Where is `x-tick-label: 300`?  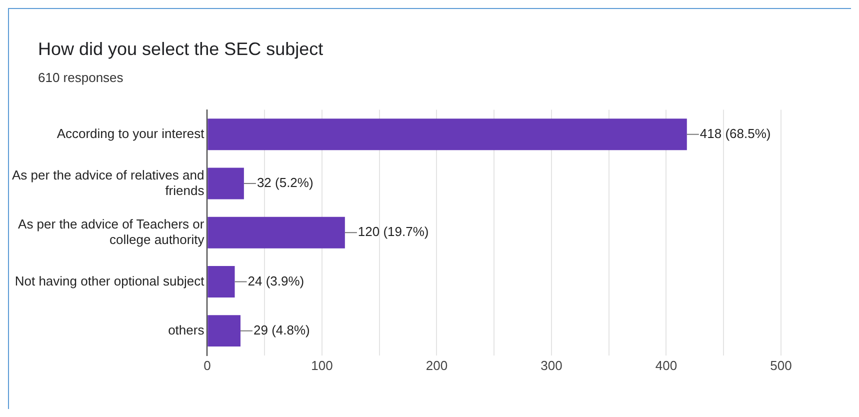
x-tick-label: 300 is located at coordinates (551, 365).